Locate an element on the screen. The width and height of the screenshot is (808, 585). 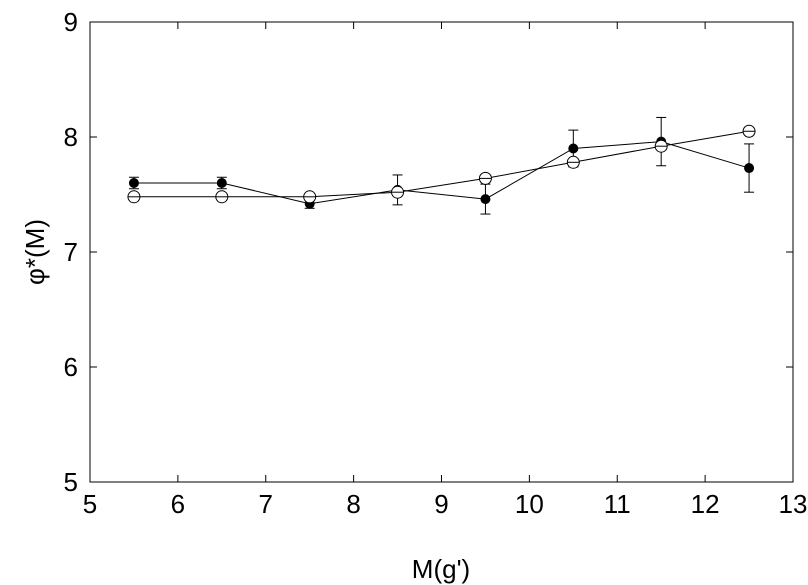
series-layer is located at coordinates (441, 165).